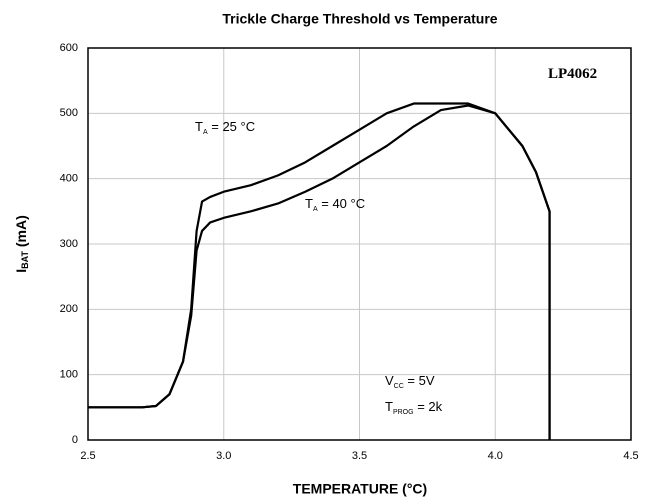  I want to click on y-tick-label: 600, so click(69, 48).